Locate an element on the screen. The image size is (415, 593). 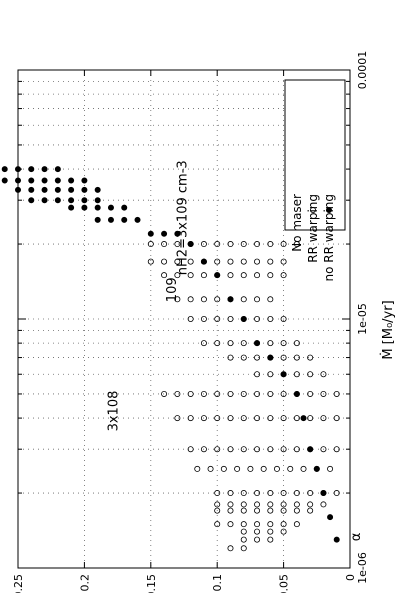
y-axis-label: α is located at coordinates (356, 537).